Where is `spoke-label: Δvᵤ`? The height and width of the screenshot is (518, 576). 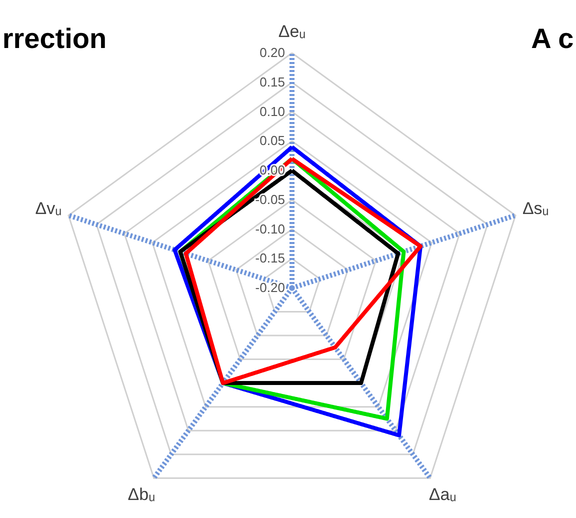
spoke-label: Δvᵤ is located at coordinates (48, 208).